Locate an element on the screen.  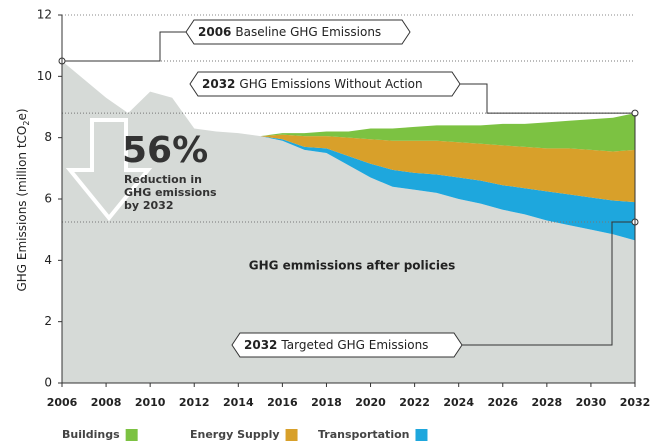
x-tick-label: 2020 is located at coordinates (370, 402).